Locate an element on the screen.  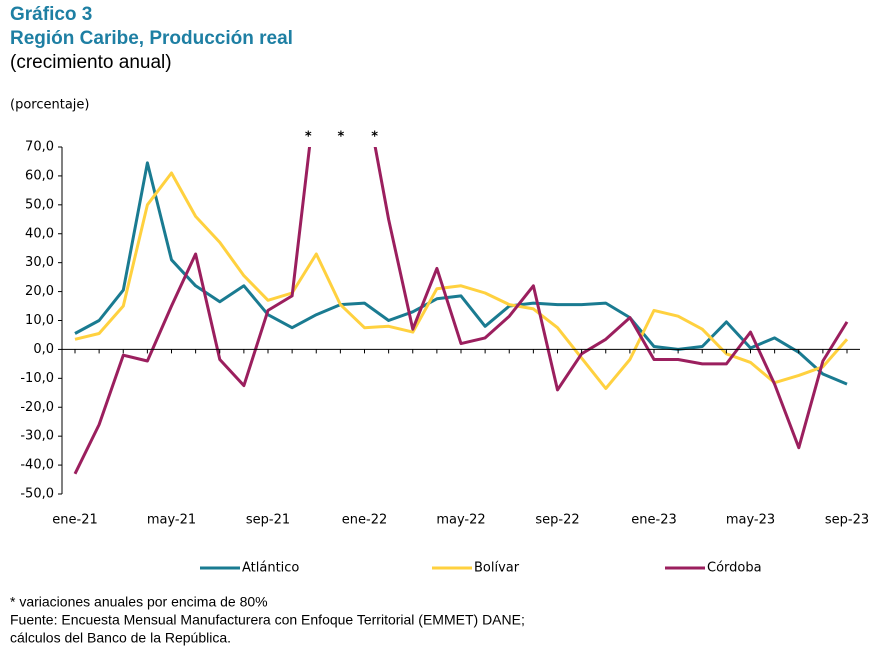
x-tick-label: ene-21 is located at coordinates (74, 520).